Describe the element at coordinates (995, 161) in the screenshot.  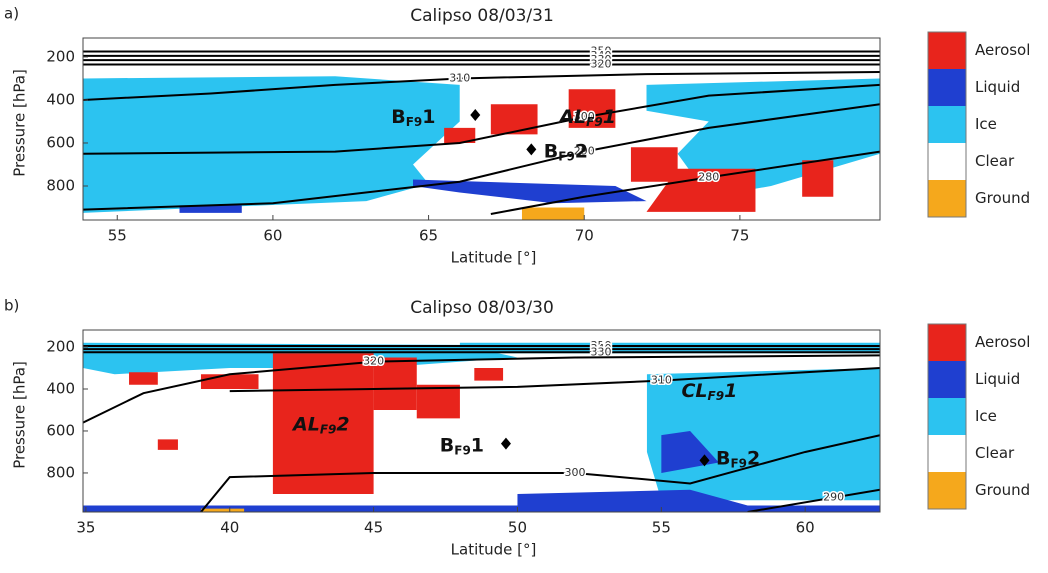
I see `legend-label: Clear` at that location.